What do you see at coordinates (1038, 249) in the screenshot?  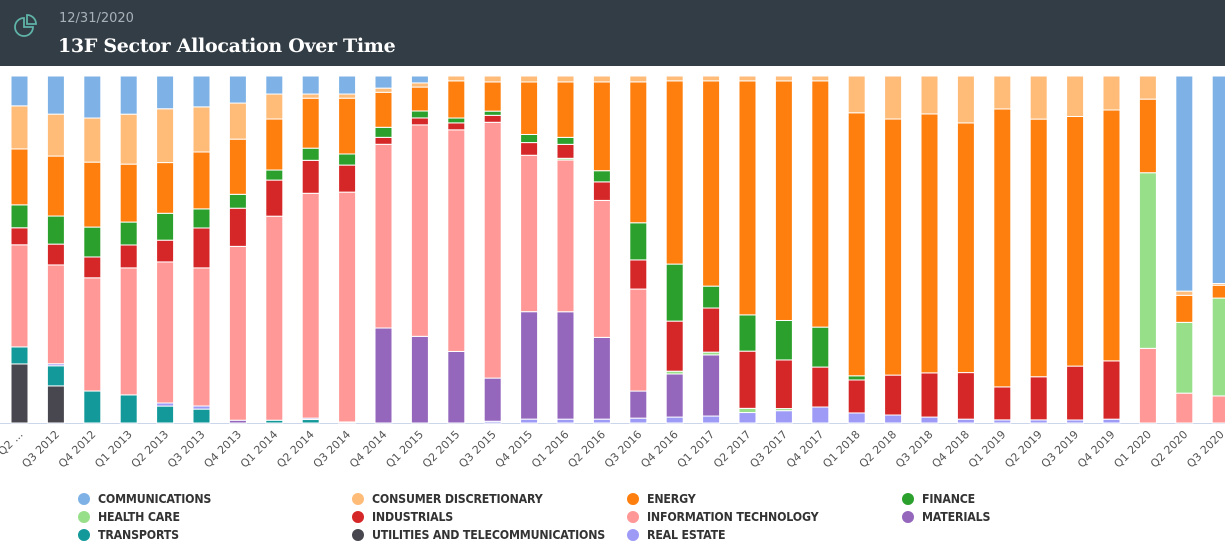 I see `bar-q2-2019` at bounding box center [1038, 249].